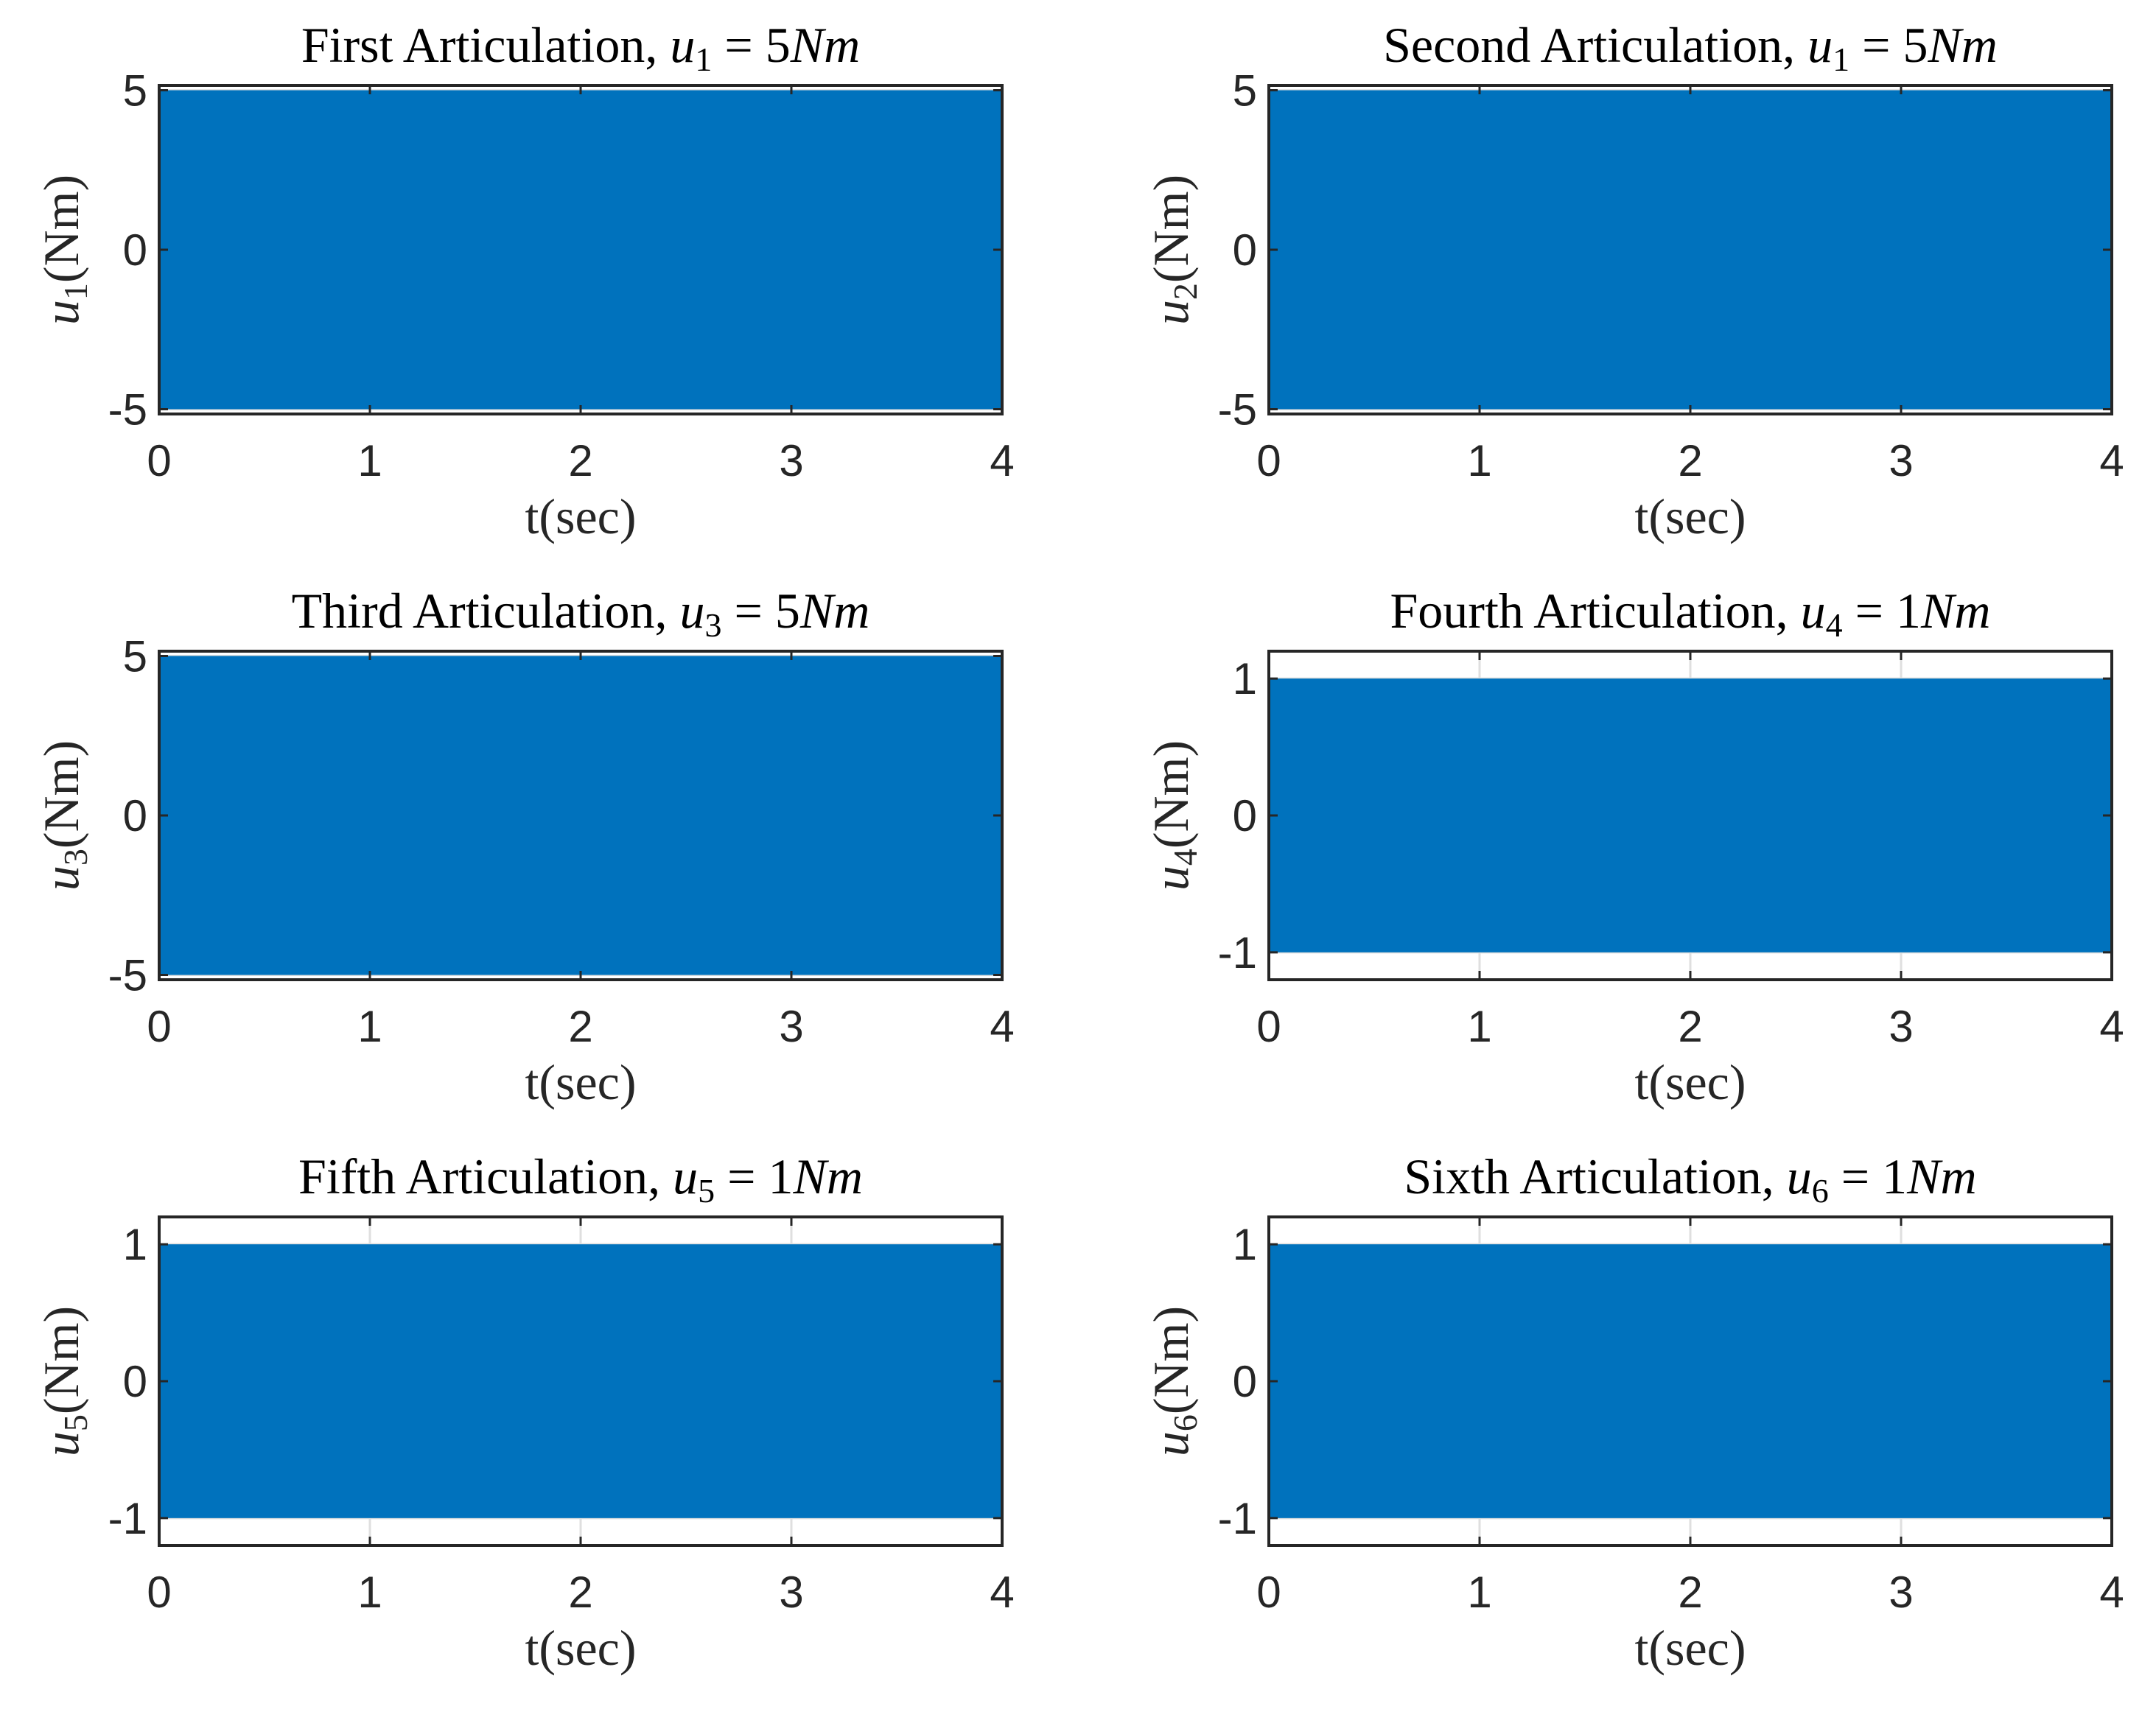  I want to click on panel-title: Third Articulation, u3 = 5Nm, so click(581, 613).